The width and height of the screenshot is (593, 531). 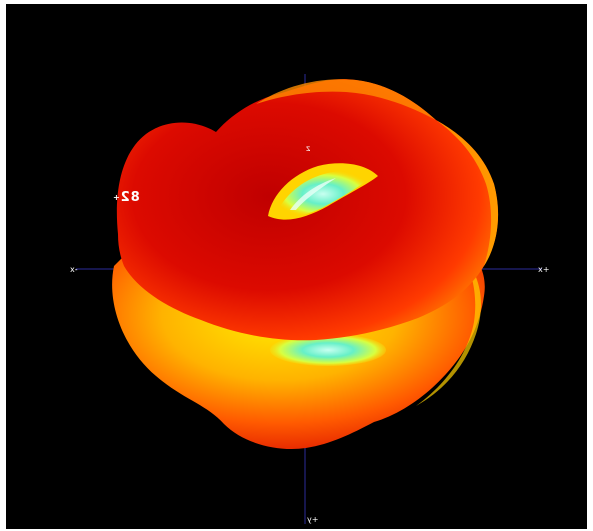 I want to click on x-neg-axis-label: -x, so click(x=74, y=269).